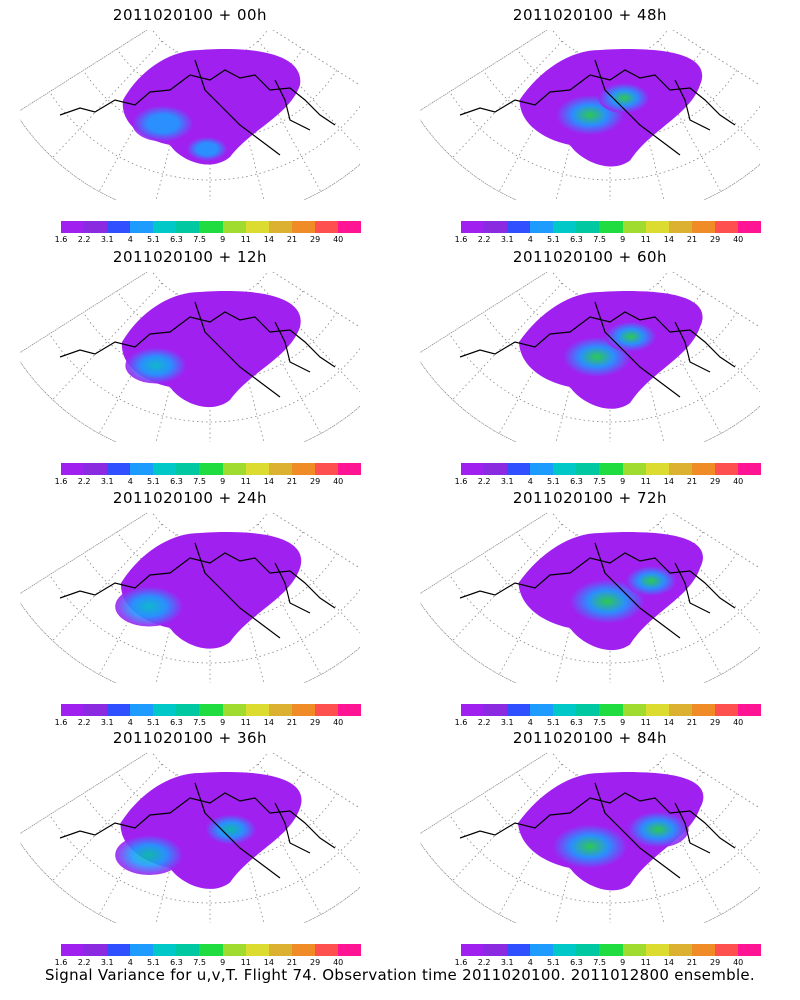 Image resolution: width=800 pixels, height=1000 pixels. I want to click on color-scale-tick-label: 3.1, so click(107, 722).